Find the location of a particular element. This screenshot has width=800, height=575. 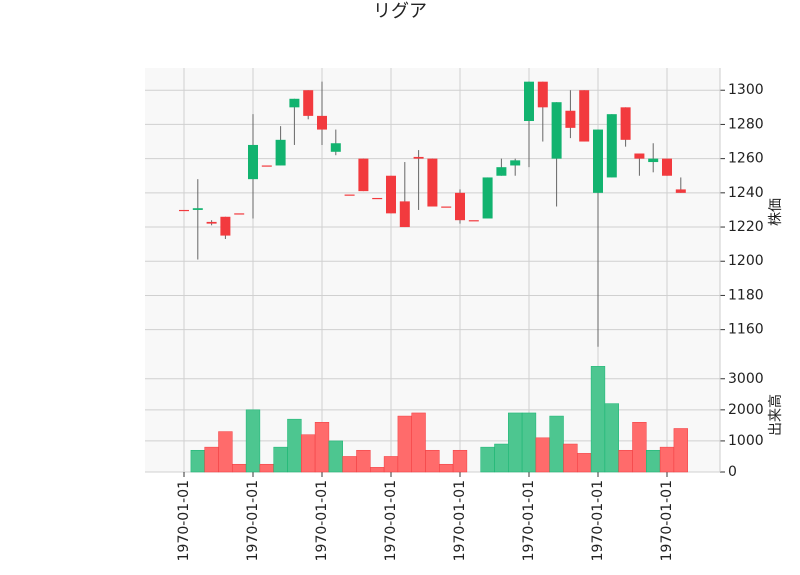

y-tick-label: 1300 is located at coordinates (746, 90).